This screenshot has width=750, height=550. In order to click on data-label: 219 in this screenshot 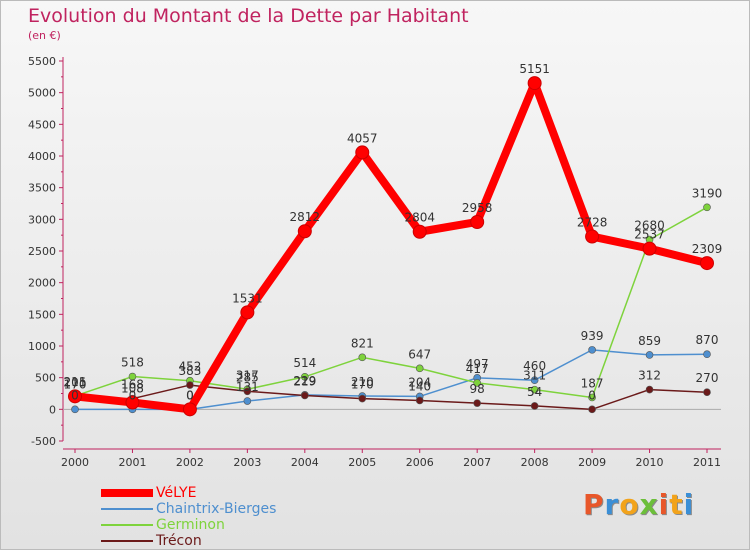, I will do `click(304, 381)`.